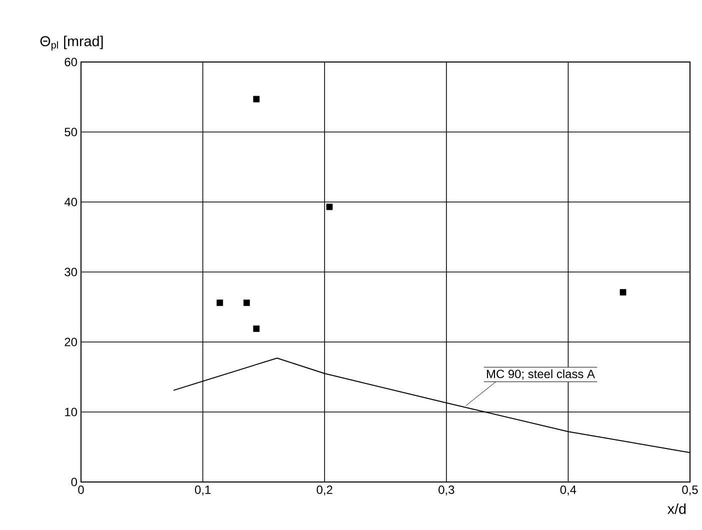 This screenshot has width=702, height=530. Describe the element at coordinates (71, 62) in the screenshot. I see `y-tick-label: 60` at that location.